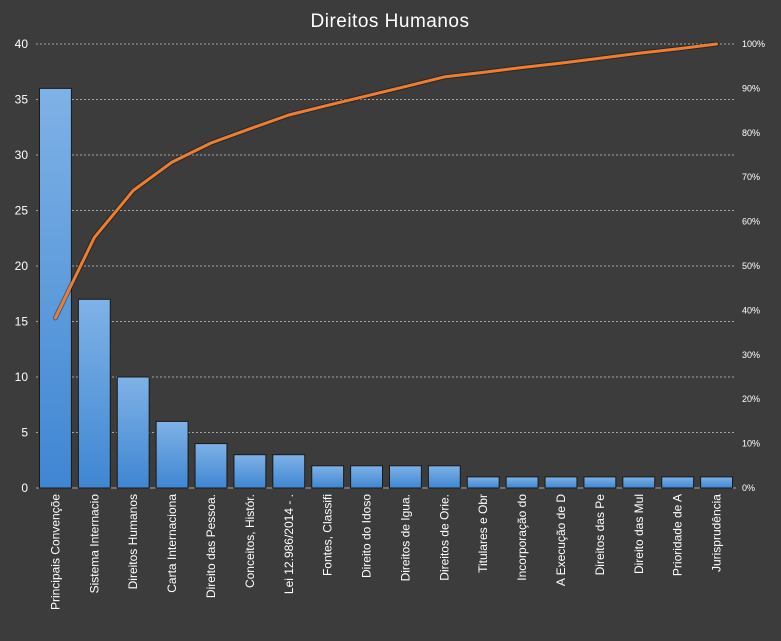 The width and height of the screenshot is (781, 641). What do you see at coordinates (751, 399) in the screenshot?
I see `y2-tick-label: 20%` at bounding box center [751, 399].